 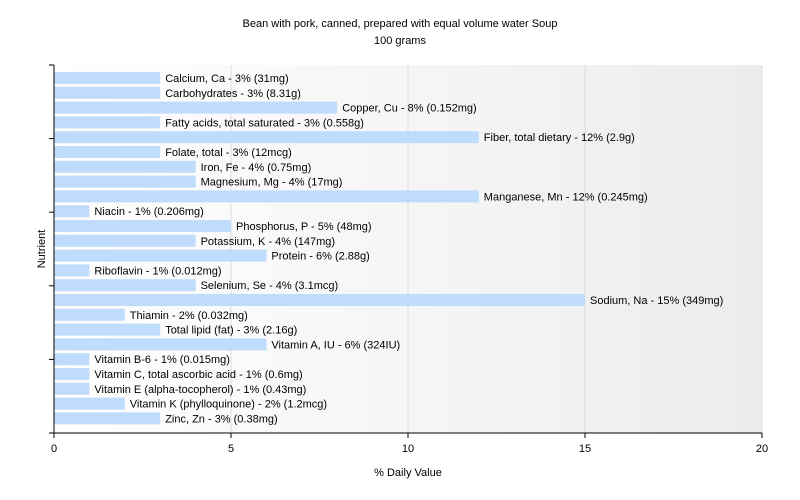 I want to click on bar-label: Thiamin - 2% (0.032mg), so click(x=189, y=316).